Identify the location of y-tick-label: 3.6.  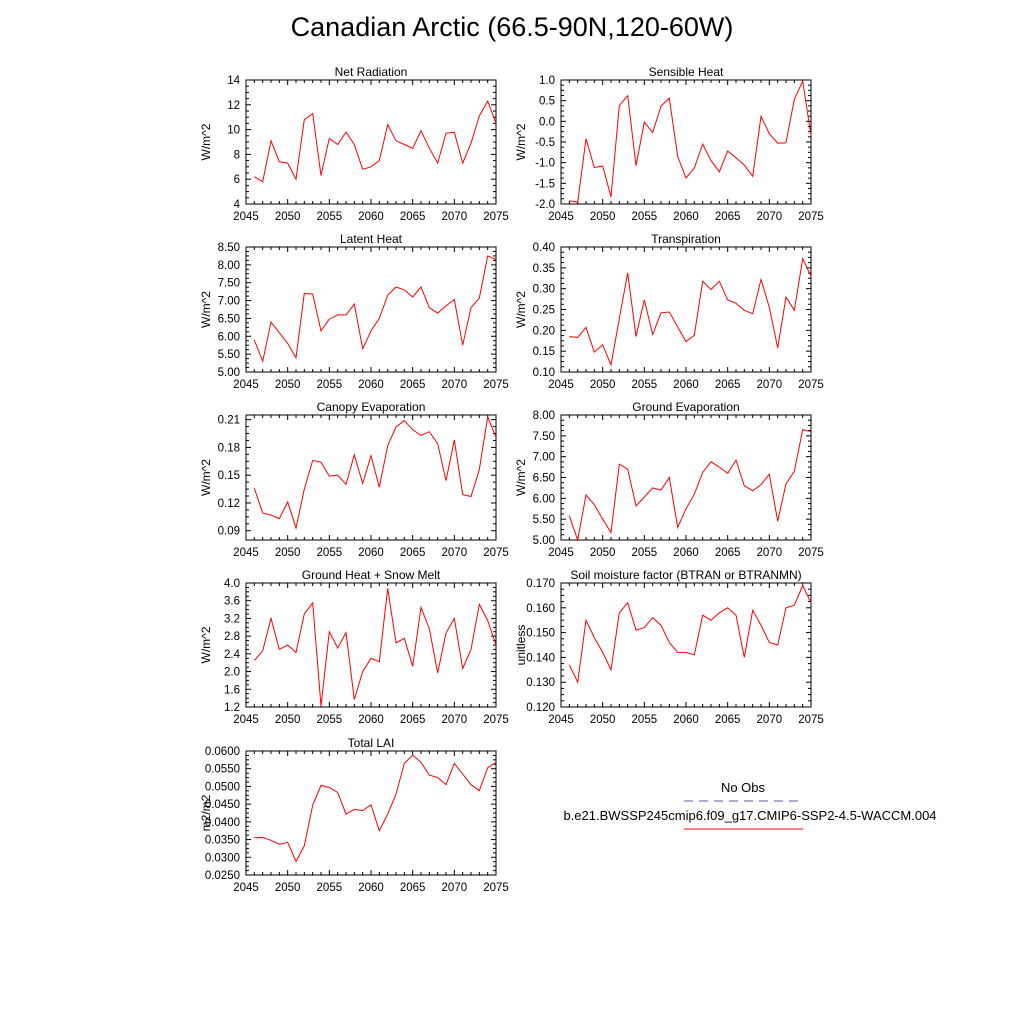
(232, 602).